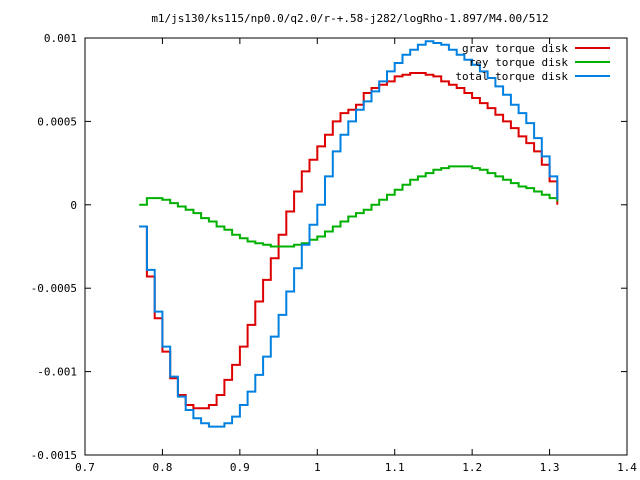  I want to click on y-tick-label: 0.0005, so click(57, 121).